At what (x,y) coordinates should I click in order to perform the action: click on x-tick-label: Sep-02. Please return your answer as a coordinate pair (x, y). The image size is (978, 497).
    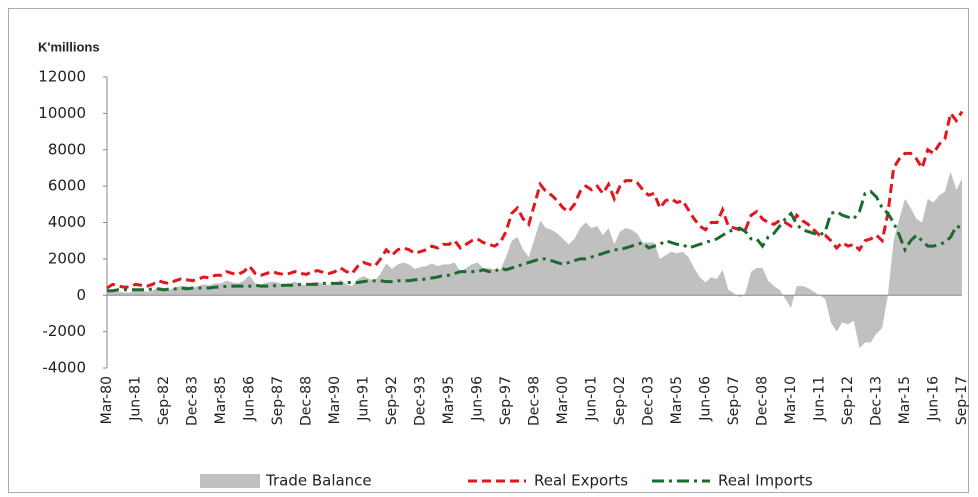
    Looking at the image, I should click on (620, 400).